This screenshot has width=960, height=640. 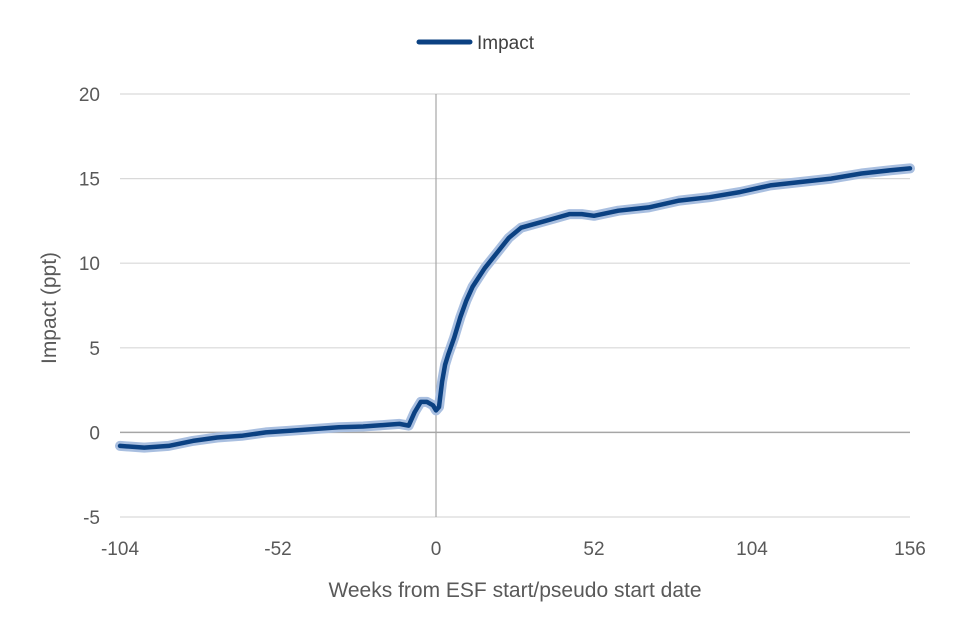 I want to click on x-tick-label: 52, so click(x=593, y=549).